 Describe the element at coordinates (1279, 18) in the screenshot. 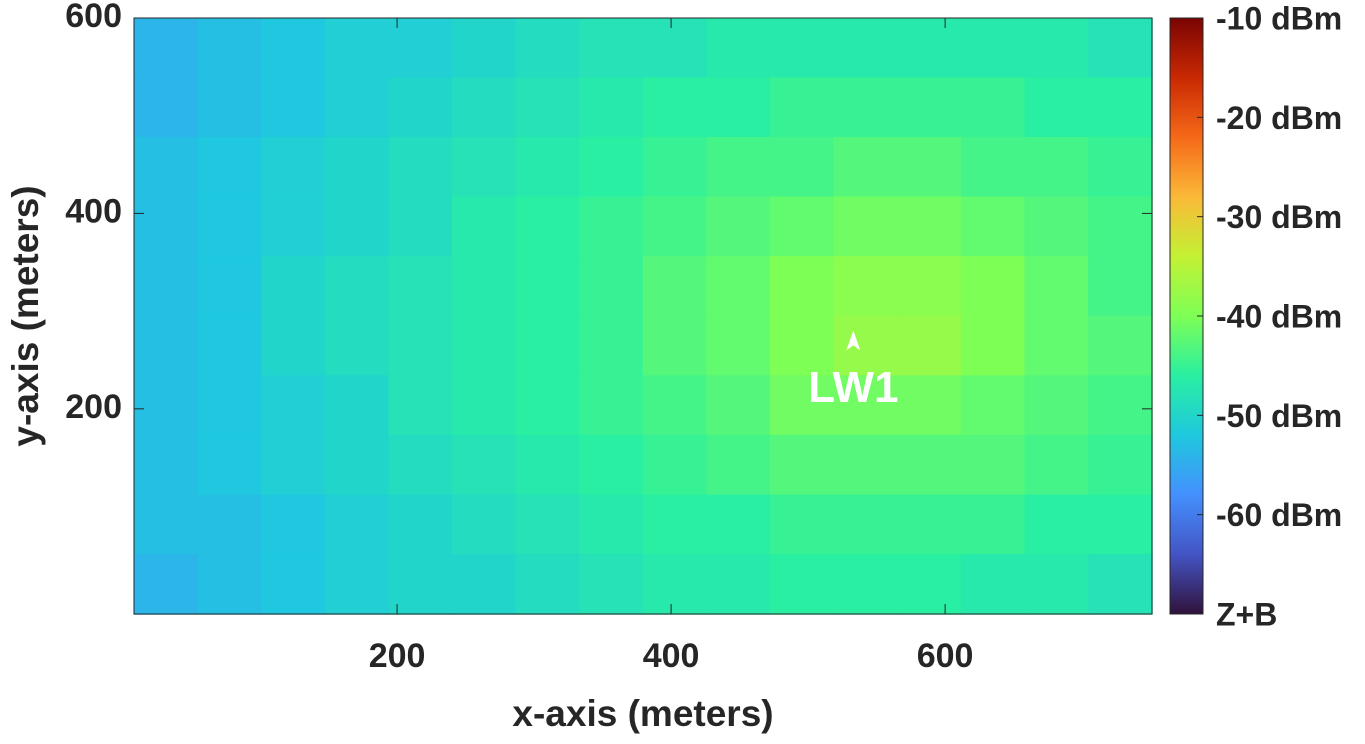

I see `colorbar-tick-label: -10 dBm` at that location.